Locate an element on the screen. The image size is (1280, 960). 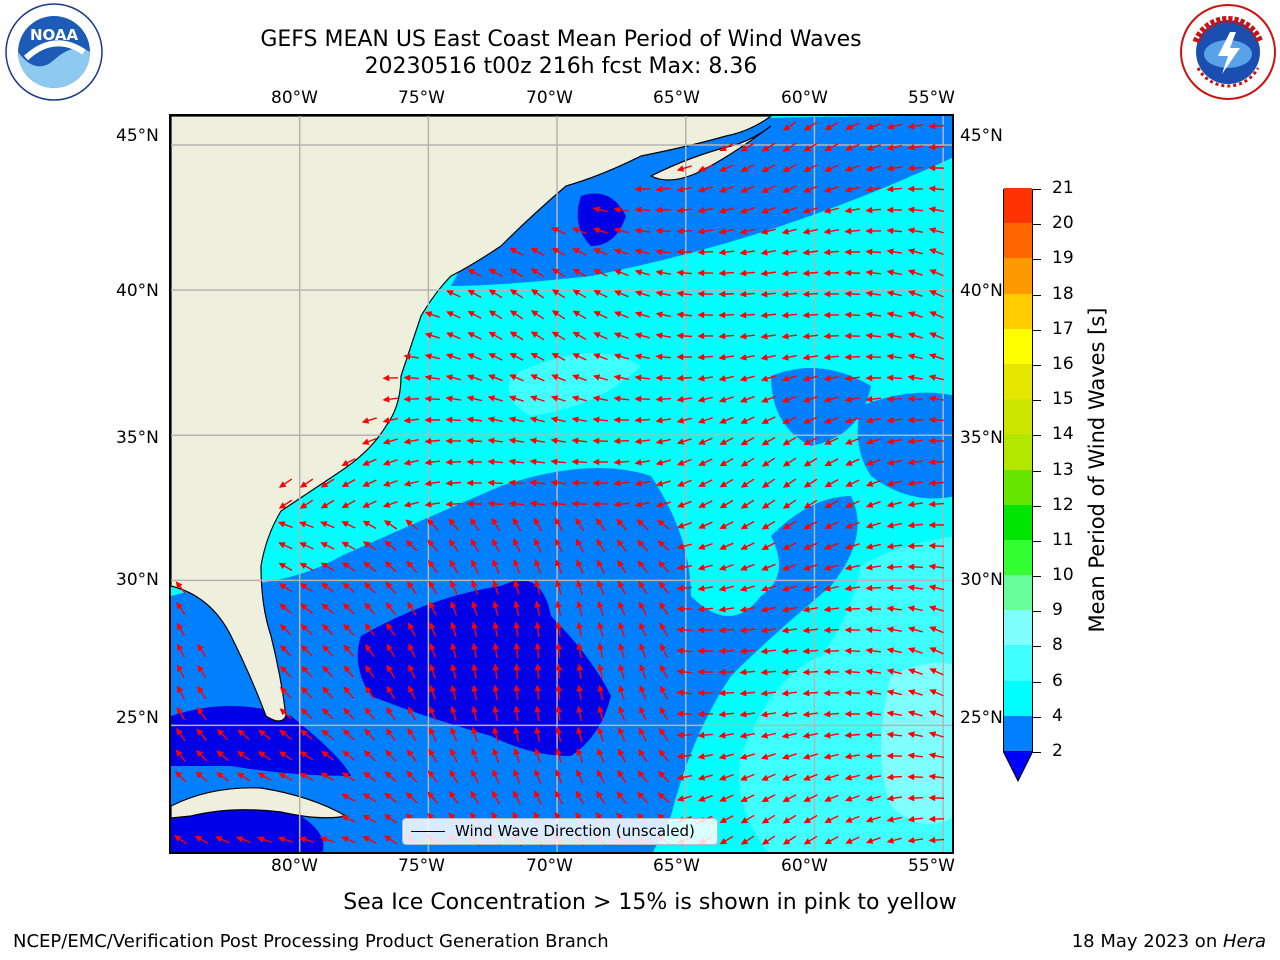
colorbar-tick-label: 12 is located at coordinates (1063, 504).